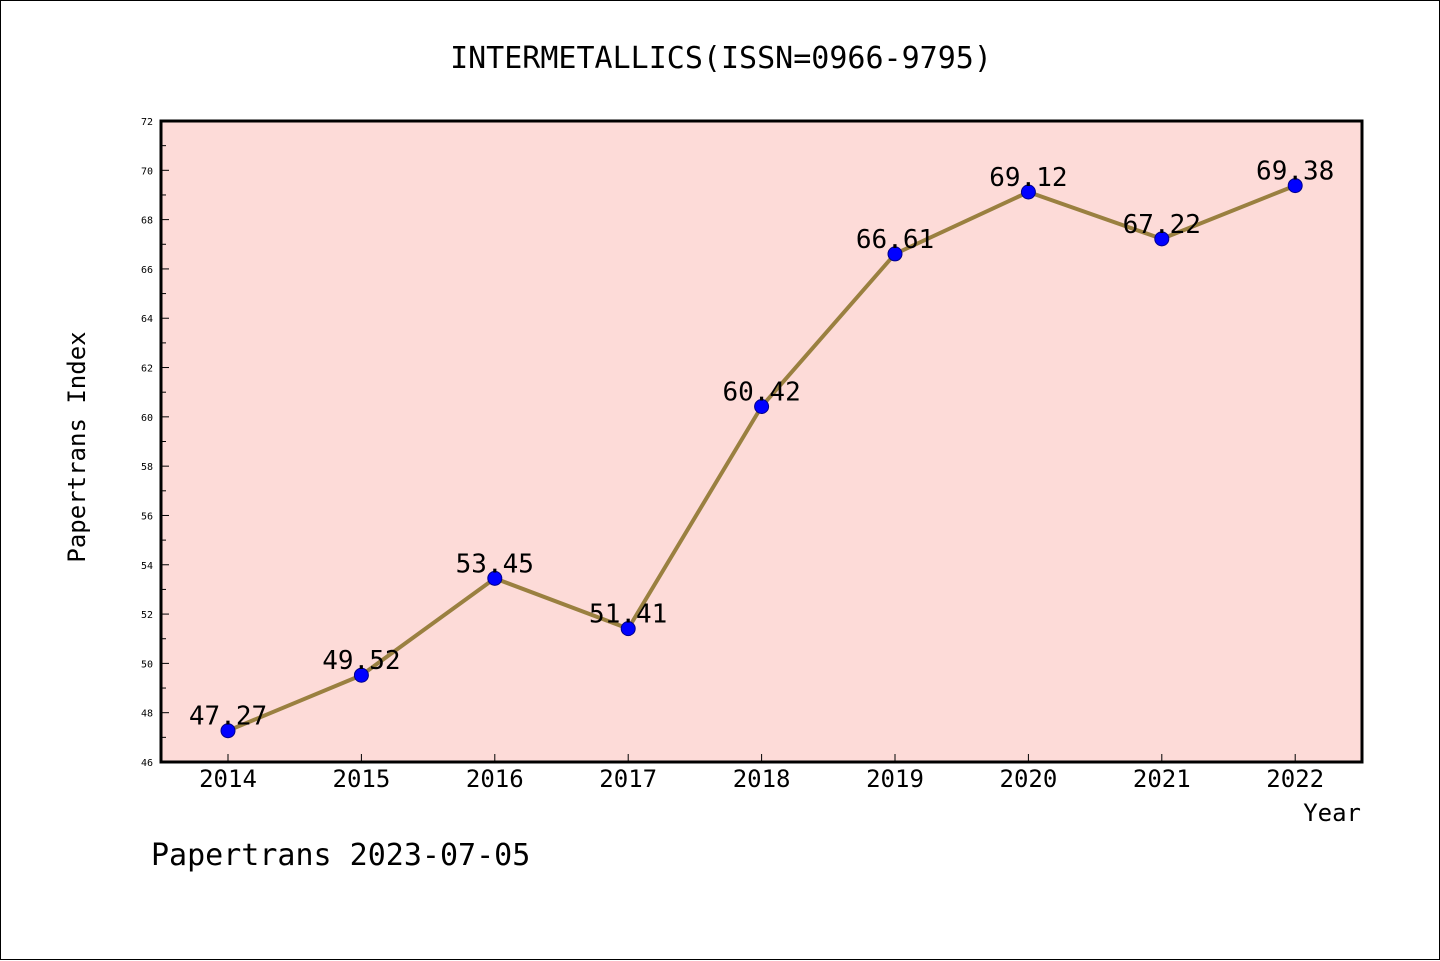 Image resolution: width=1440 pixels, height=961 pixels. I want to click on data-label: 69.12, so click(1028, 178).